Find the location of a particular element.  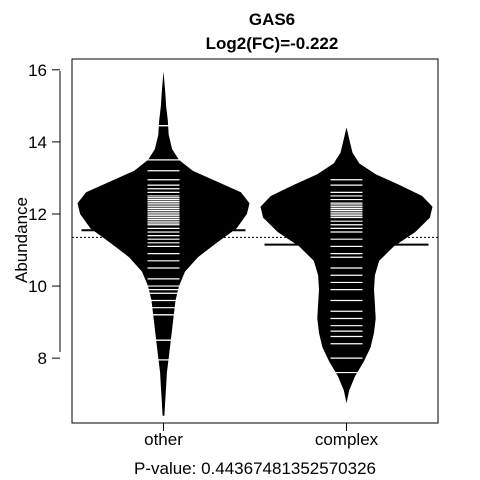

y-tick-label: 12 is located at coordinates (37, 214).